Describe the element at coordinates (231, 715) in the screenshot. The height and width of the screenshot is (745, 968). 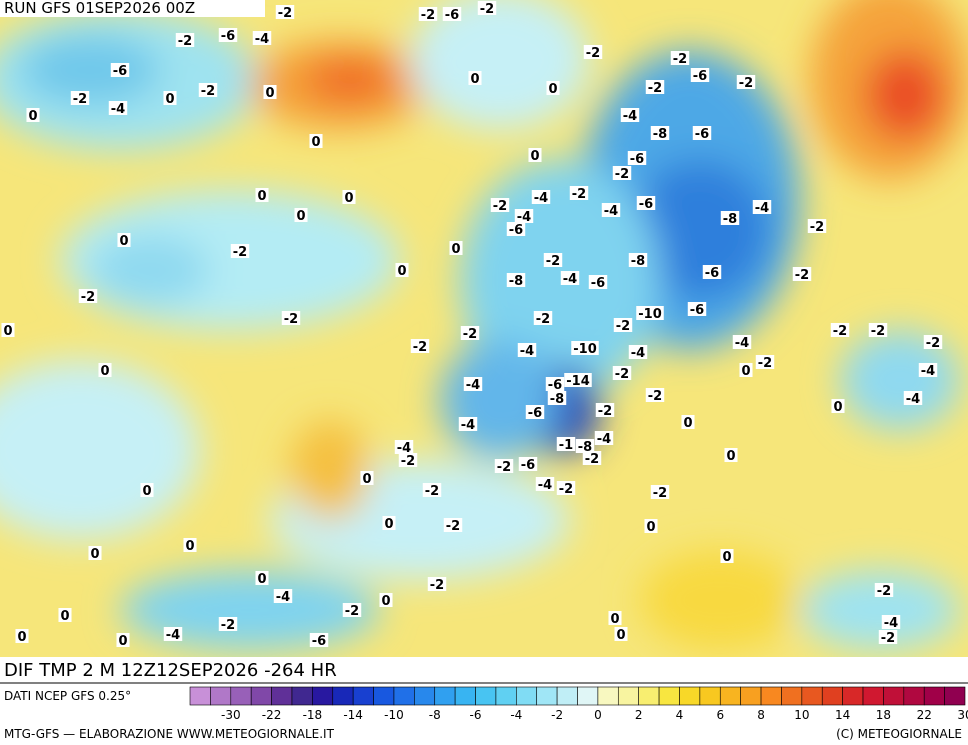
I see `colorbar-tick-label: -30` at that location.